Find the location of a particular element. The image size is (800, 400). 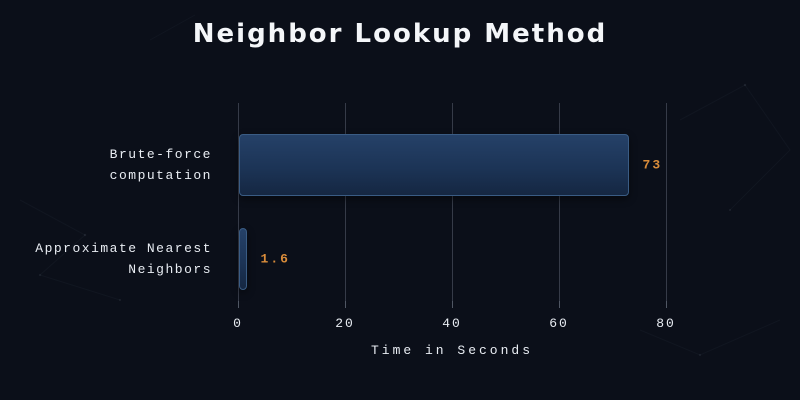

value-label-ann: 1.6 is located at coordinates (275, 259).